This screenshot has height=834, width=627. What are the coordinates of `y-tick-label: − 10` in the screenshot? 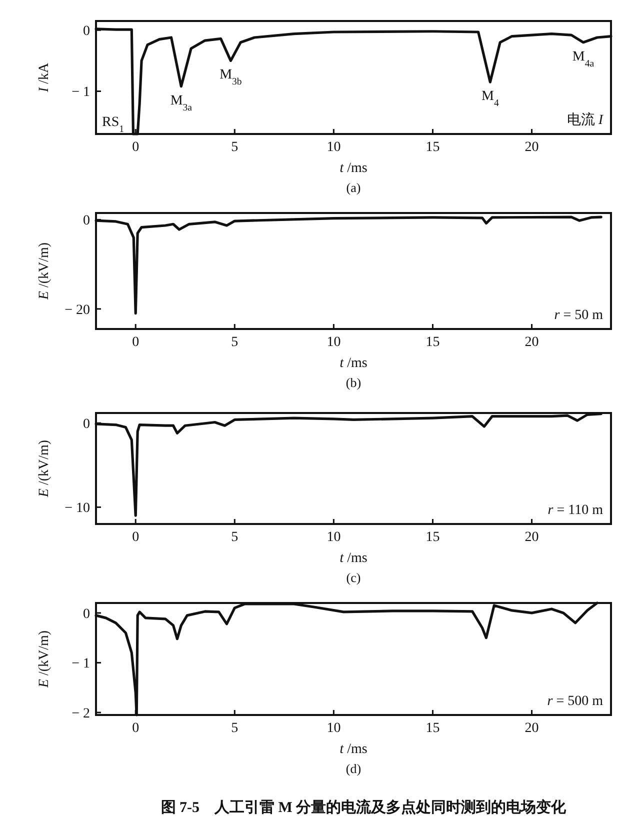 It's located at (77, 508).